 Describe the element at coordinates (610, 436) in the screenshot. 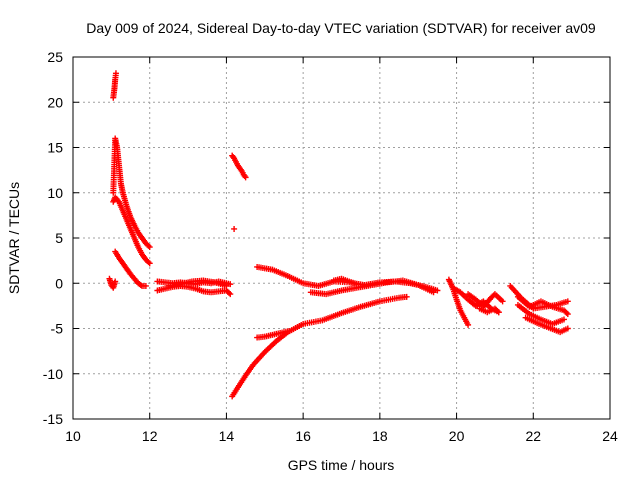

I see `x-tick-label: 24` at that location.